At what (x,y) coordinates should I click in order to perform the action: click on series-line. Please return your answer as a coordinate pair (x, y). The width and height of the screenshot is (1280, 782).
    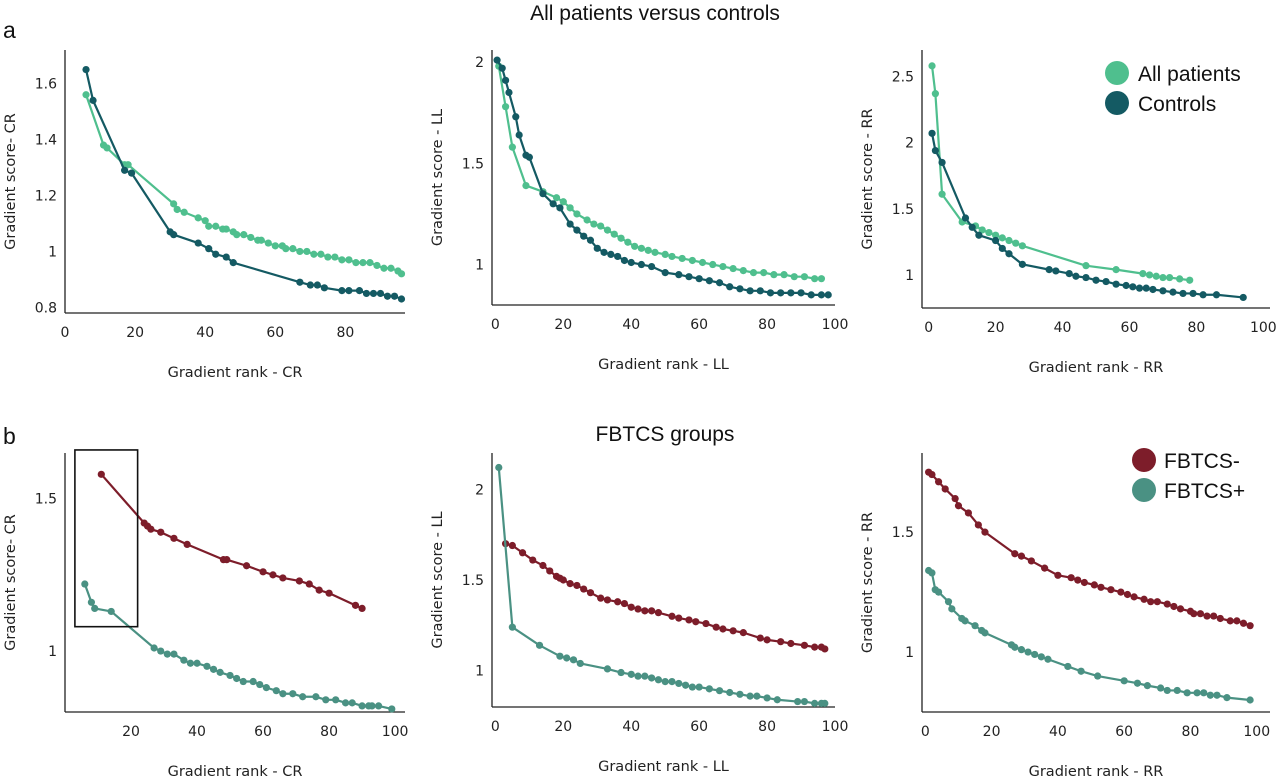
    Looking at the image, I should click on (238, 647).